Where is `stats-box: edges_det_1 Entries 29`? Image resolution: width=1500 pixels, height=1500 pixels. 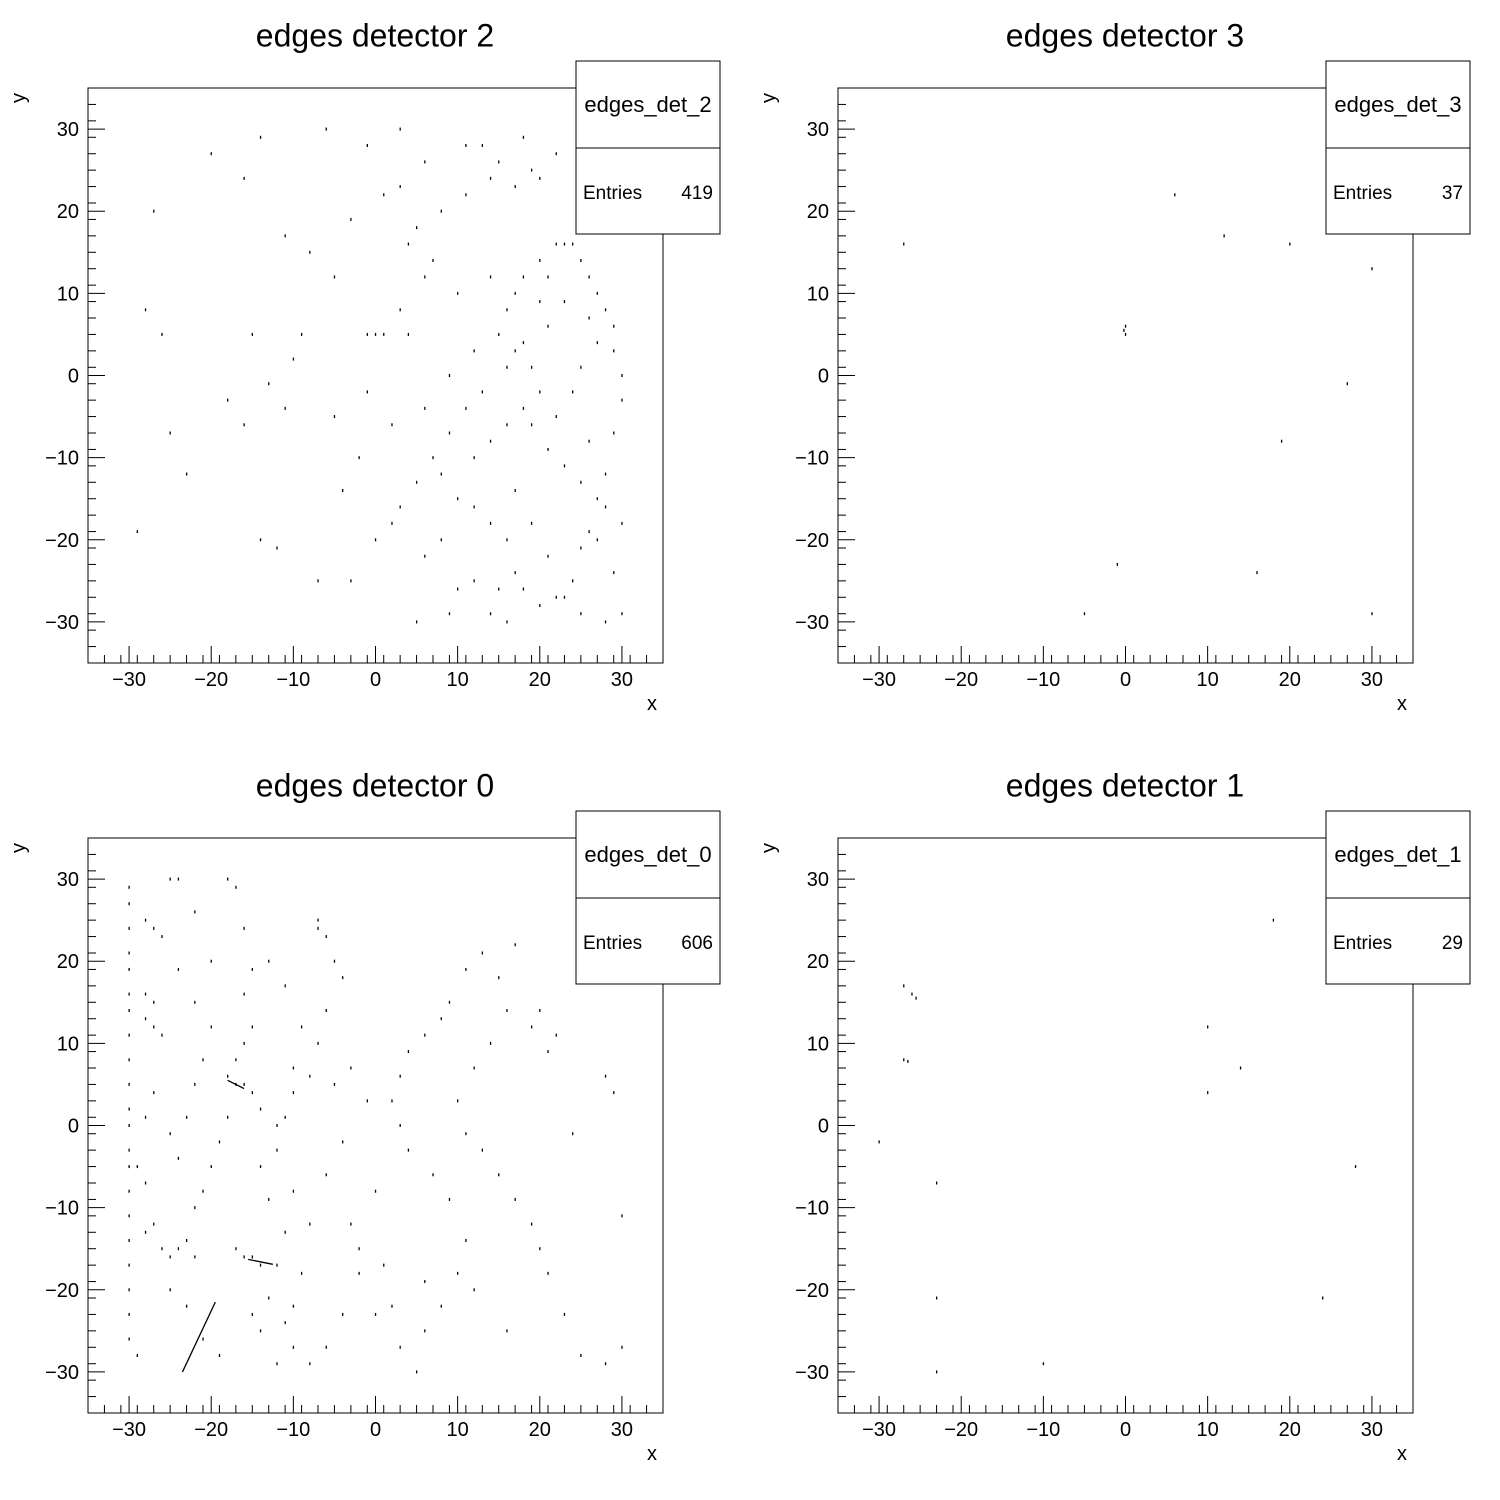 stats-box: edges_det_1 Entries 29 is located at coordinates (1398, 897).